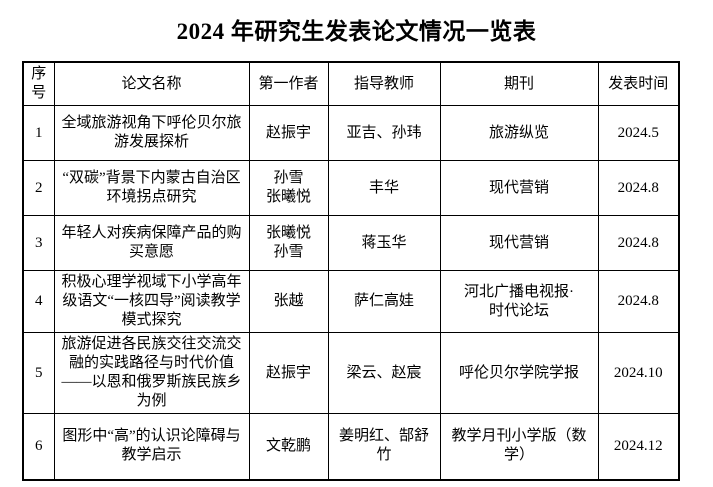 The width and height of the screenshot is (713, 487). What do you see at coordinates (519, 133) in the screenshot?
I see `journal-cell: 旅游纵览` at bounding box center [519, 133].